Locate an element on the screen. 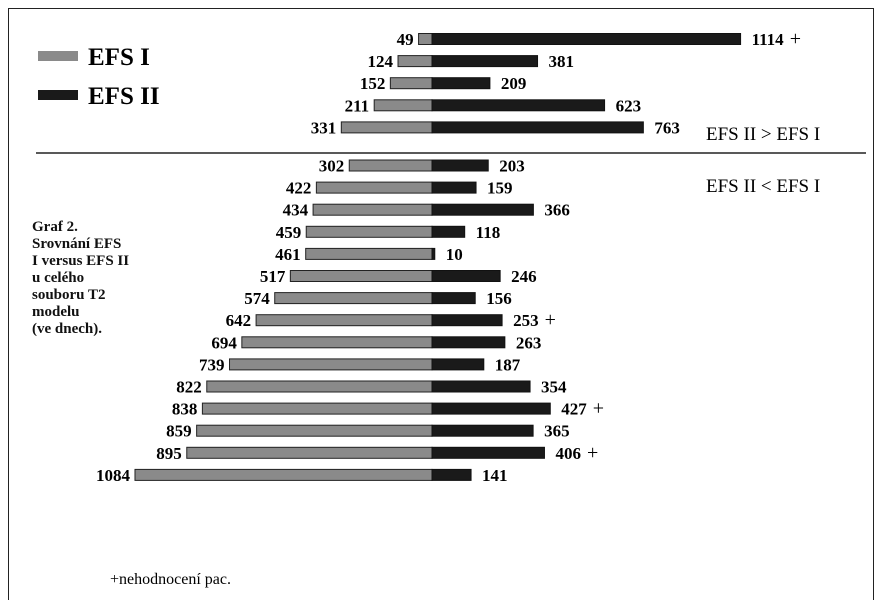  value-label-efs-i: 822 is located at coordinates (189, 387).